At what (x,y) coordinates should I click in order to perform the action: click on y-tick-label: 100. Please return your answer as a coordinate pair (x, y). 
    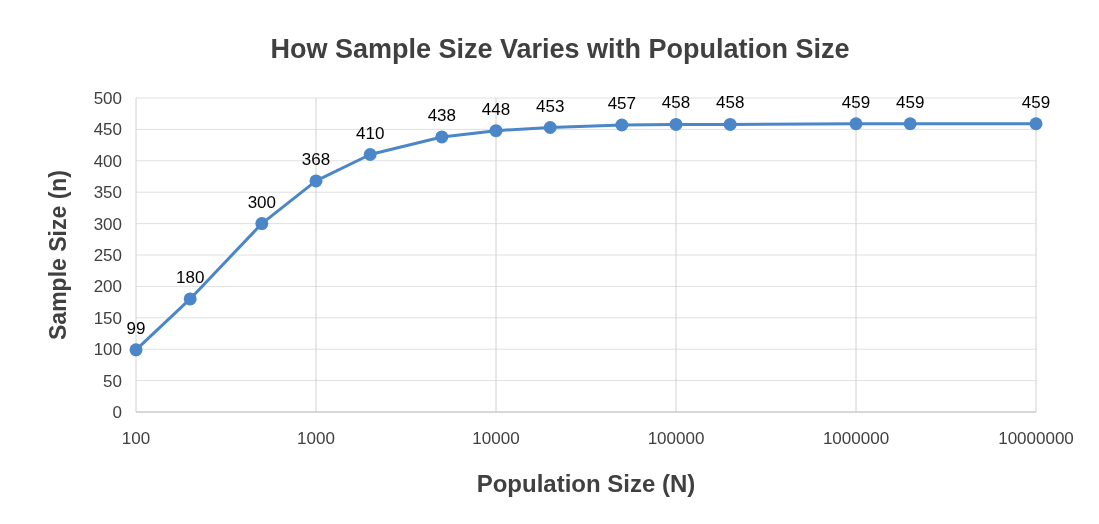
    Looking at the image, I should click on (107, 350).